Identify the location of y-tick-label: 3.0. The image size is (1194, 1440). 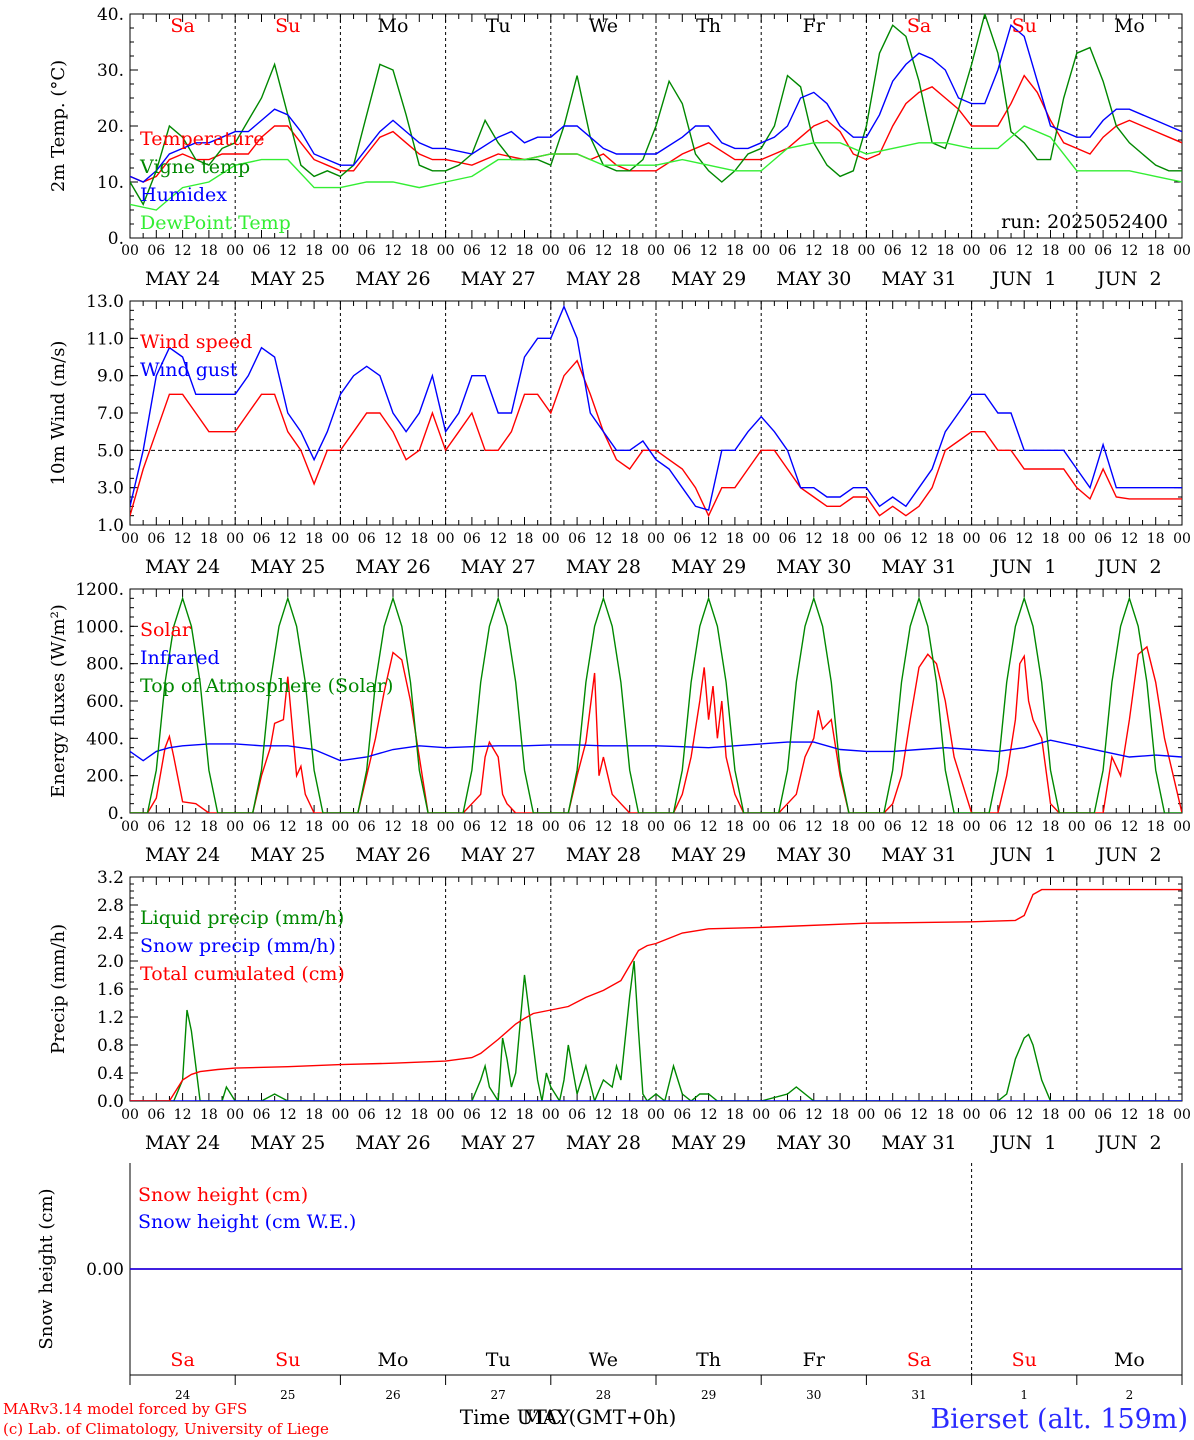
(110, 489).